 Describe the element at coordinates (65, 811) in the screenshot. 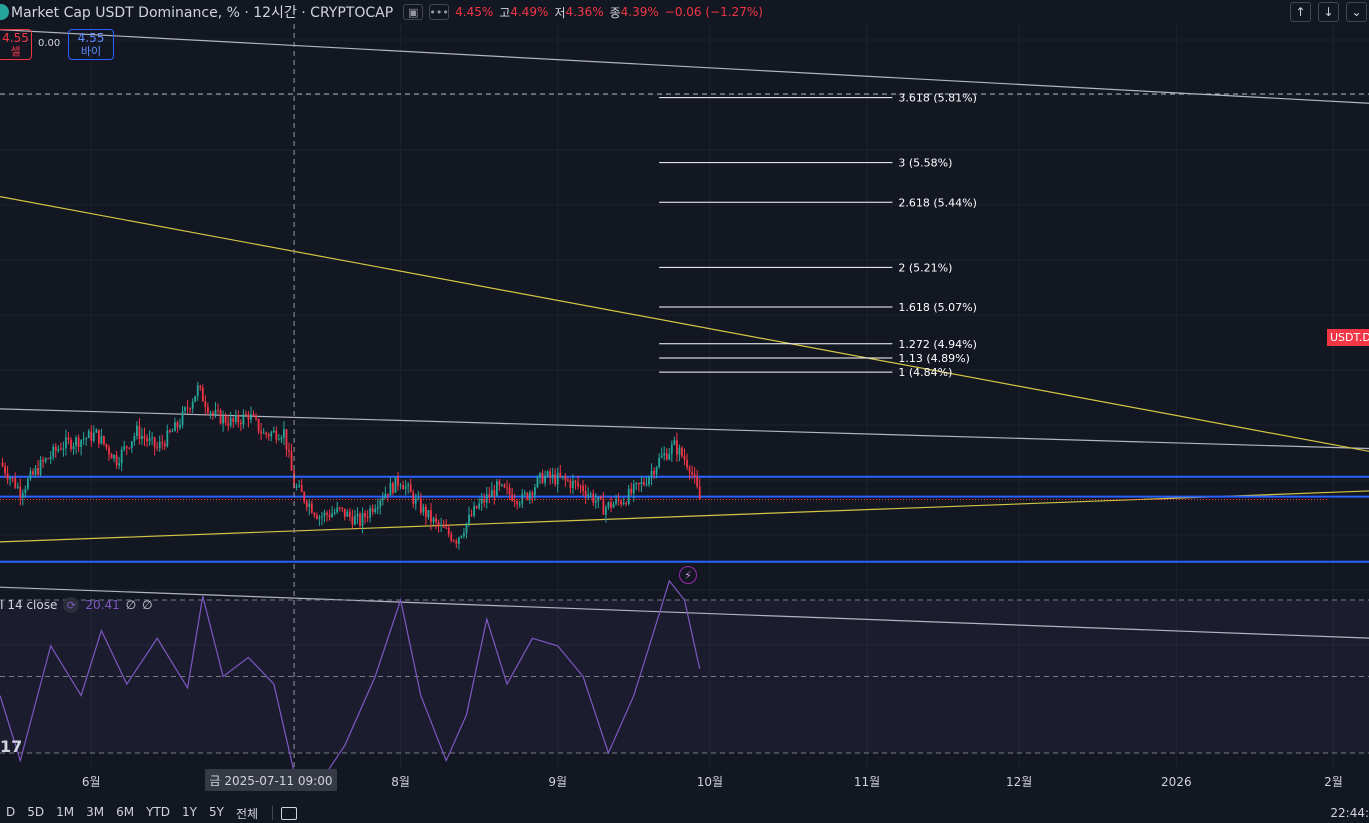

I see `range-button: 1M` at that location.